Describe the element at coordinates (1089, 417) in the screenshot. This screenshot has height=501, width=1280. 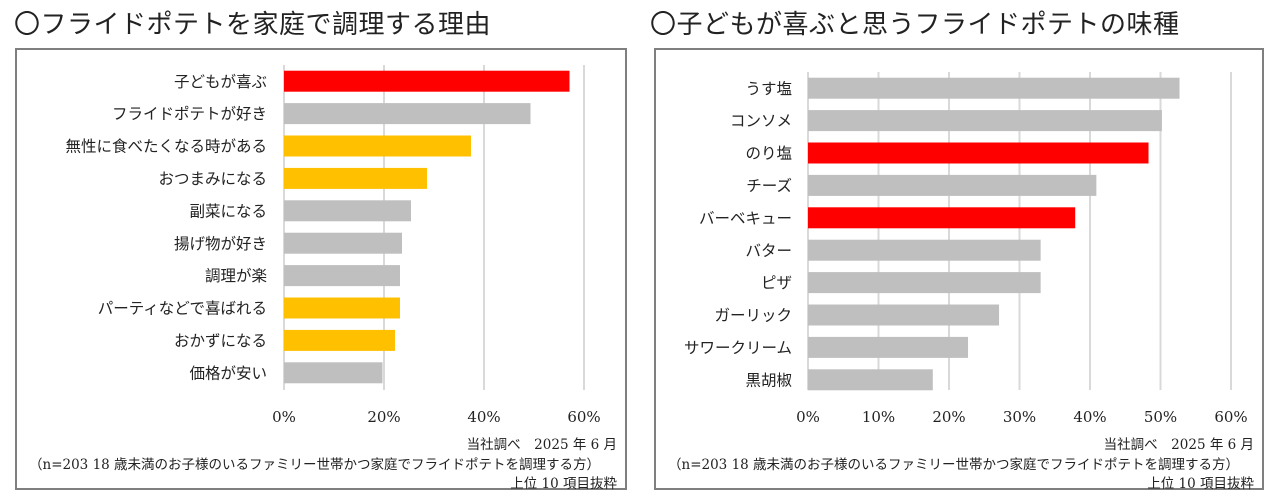
I see `right-chart-x-tick-label: 40%` at that location.